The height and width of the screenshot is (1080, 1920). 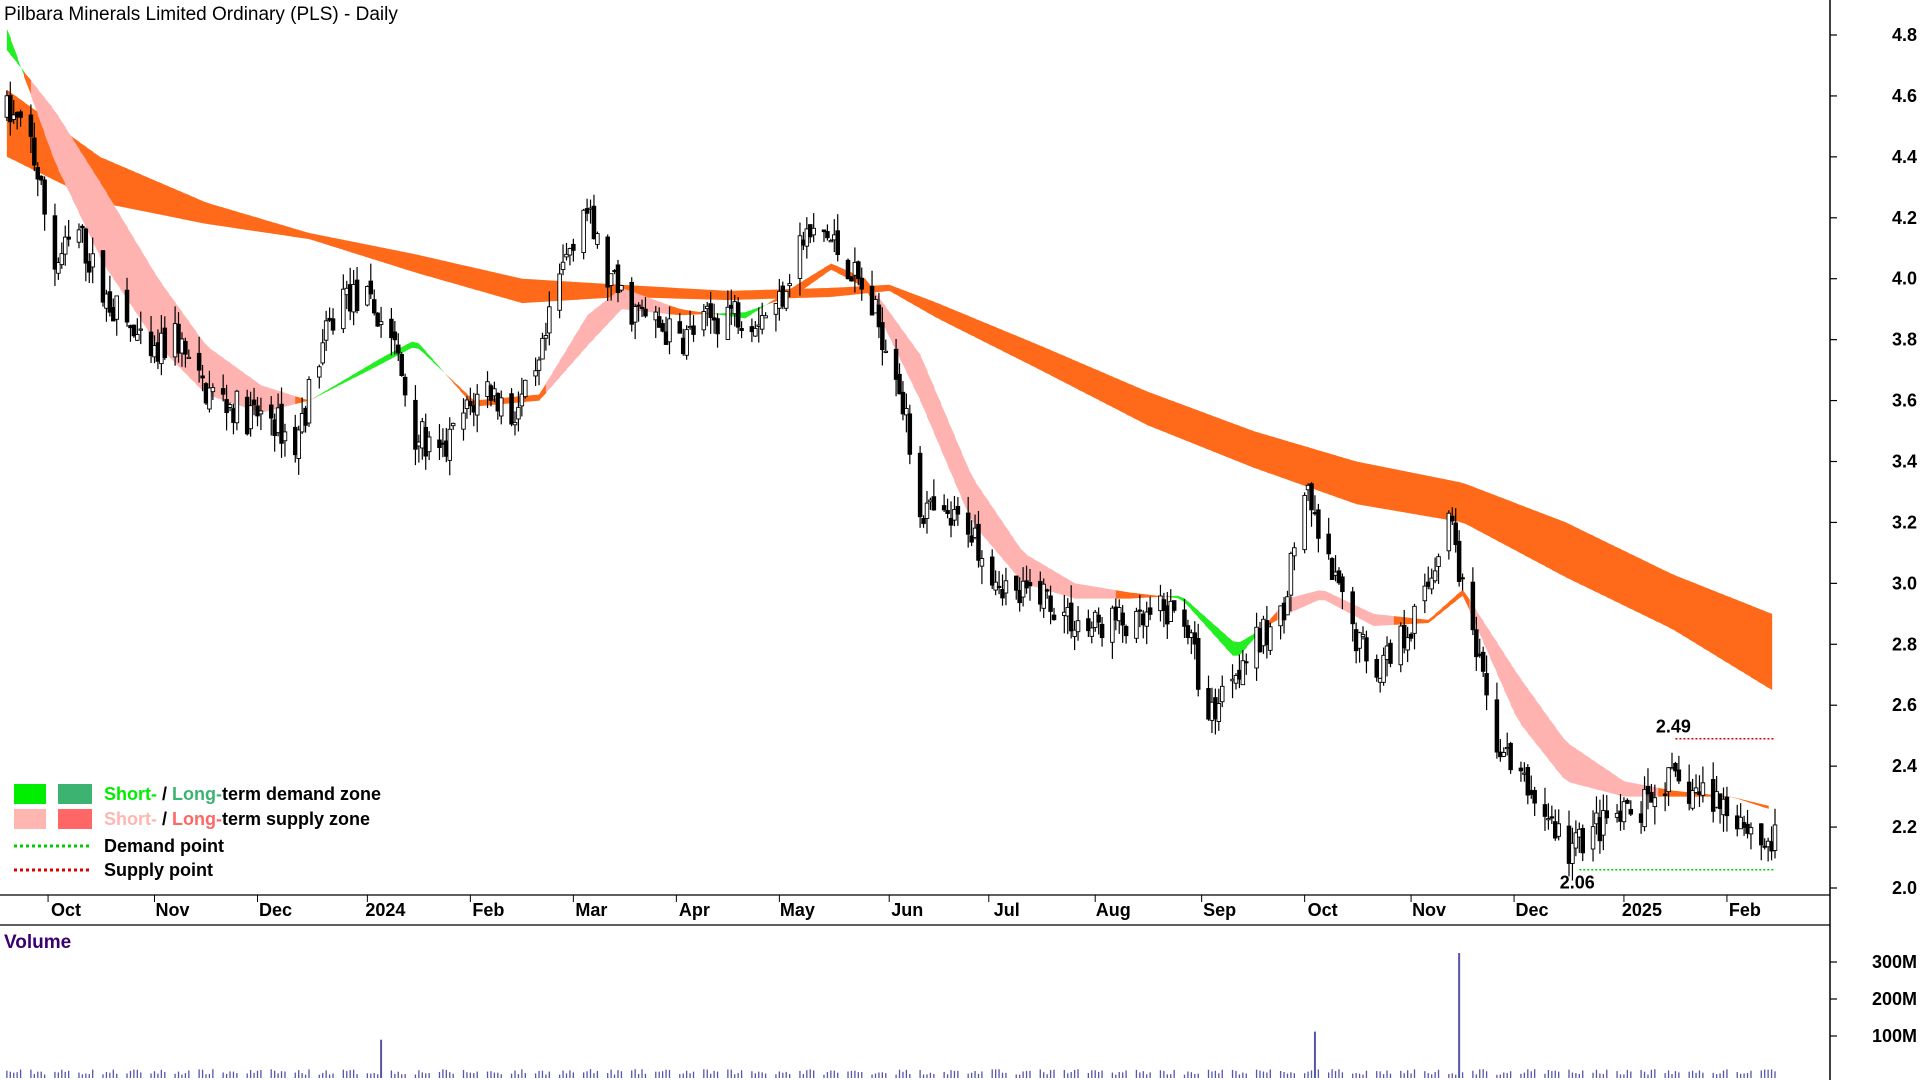 I want to click on time-tick-label: Nov, so click(x=172, y=910).